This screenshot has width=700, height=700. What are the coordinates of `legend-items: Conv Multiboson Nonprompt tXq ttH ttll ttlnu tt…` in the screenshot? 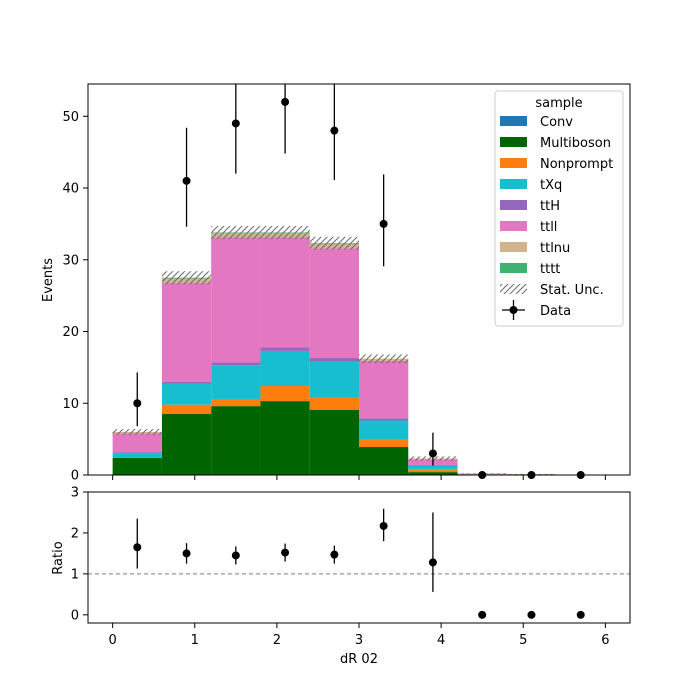 It's located at (556, 217).